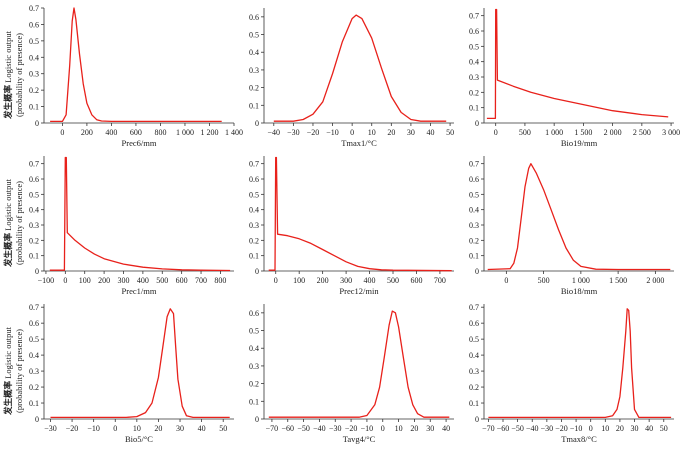 The image size is (700, 450). What do you see at coordinates (618, 280) in the screenshot?
I see `x-tick-label: 1 500` at bounding box center [618, 280].